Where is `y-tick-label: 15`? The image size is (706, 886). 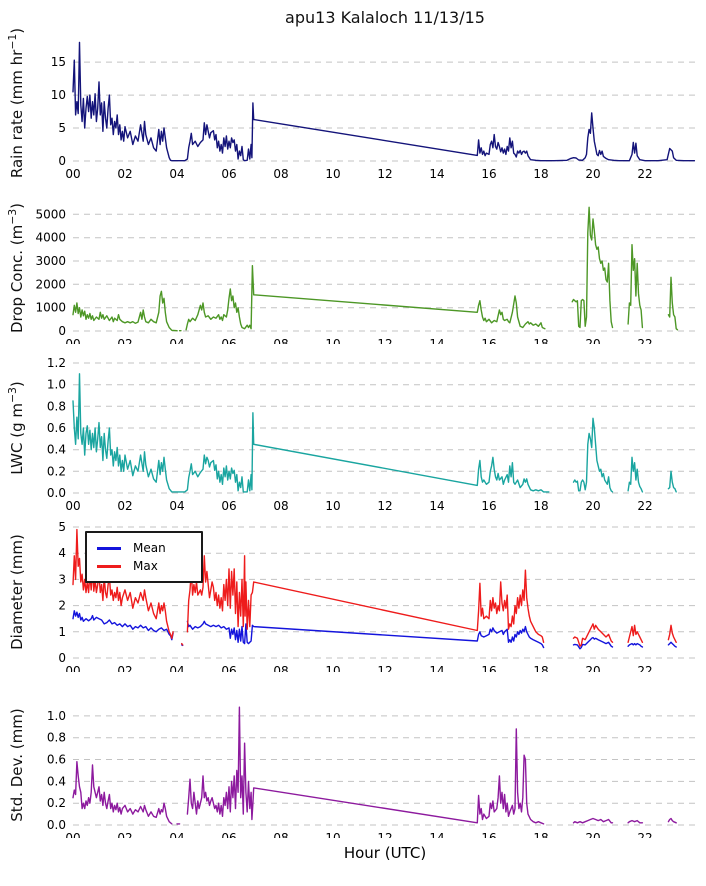 y-tick-label: 15 is located at coordinates (58, 62).